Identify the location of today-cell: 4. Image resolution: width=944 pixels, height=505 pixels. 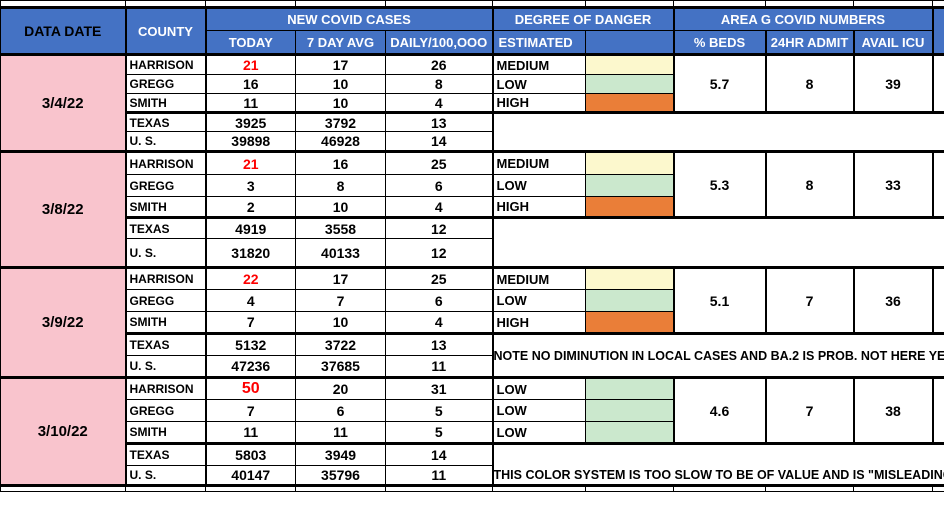
(250, 300).